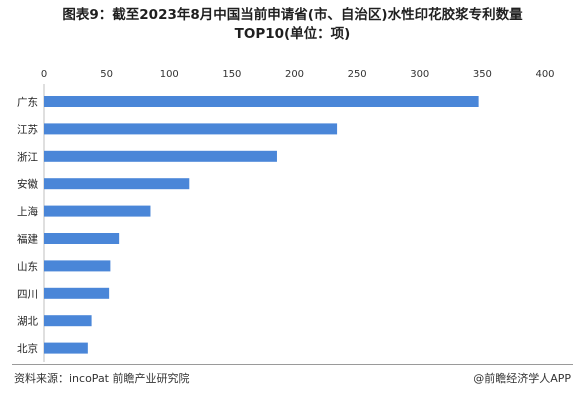 The image size is (585, 406). I want to click on x-tick-label: 400, so click(544, 74).